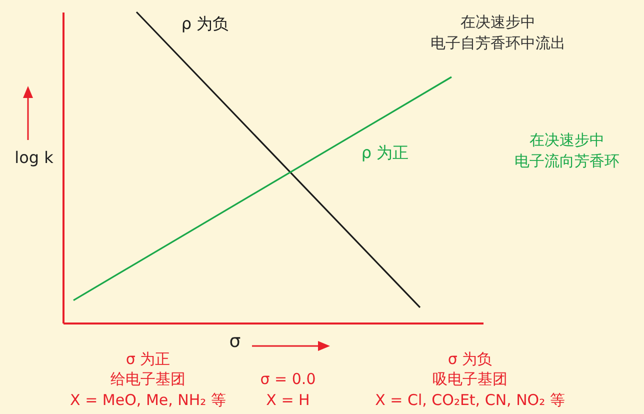 The height and width of the screenshot is (414, 644). Describe the element at coordinates (470, 400) in the screenshot. I see `text: X = Cl, CO₂Et, CN, NO₂ 等` at that location.